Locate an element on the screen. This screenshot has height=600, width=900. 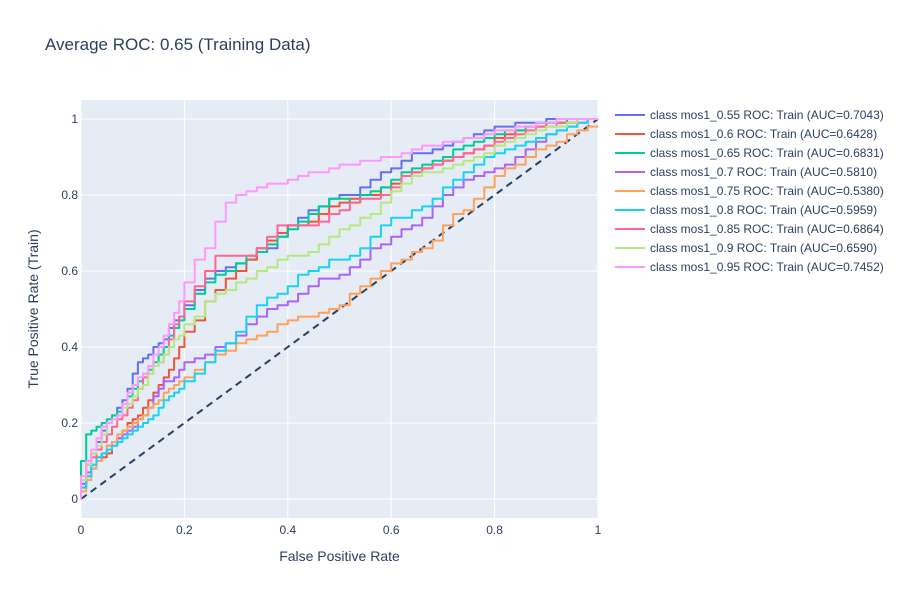
legend-label: class mos1_0.65 ROC: Train (AUC=0.6831) is located at coordinates (767, 153).